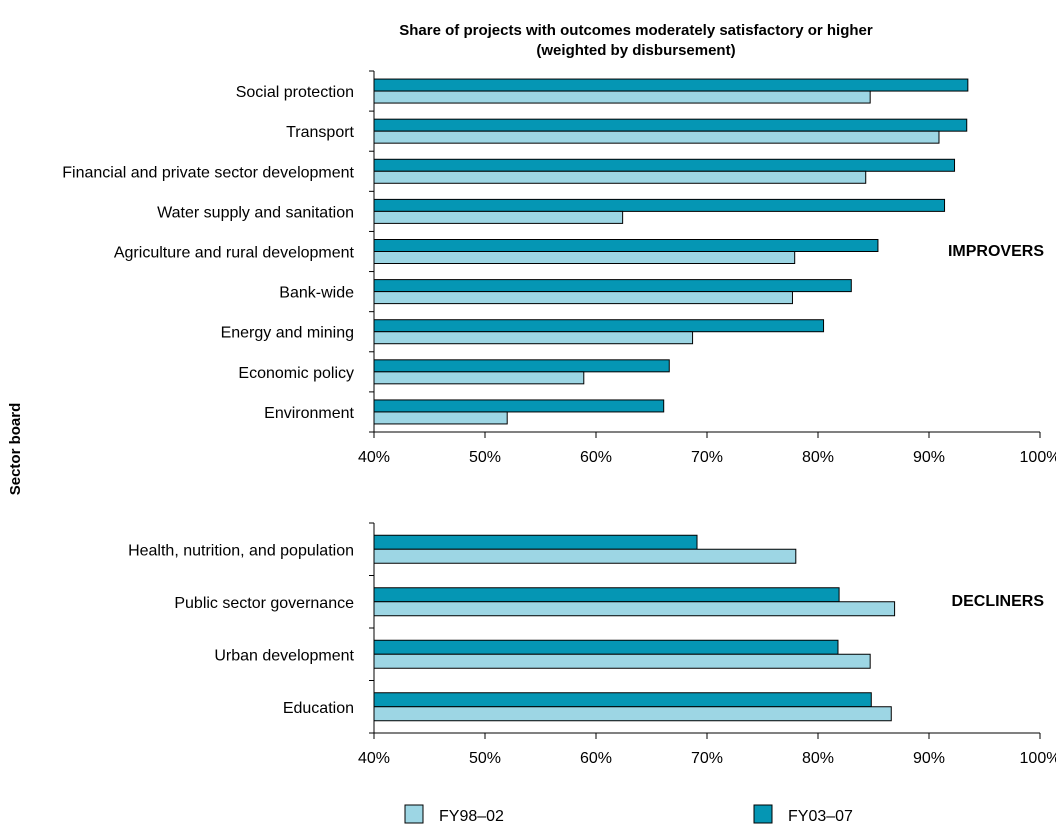 This screenshot has width=1056, height=824. I want to click on category-label: Energy and mining, so click(287, 333).